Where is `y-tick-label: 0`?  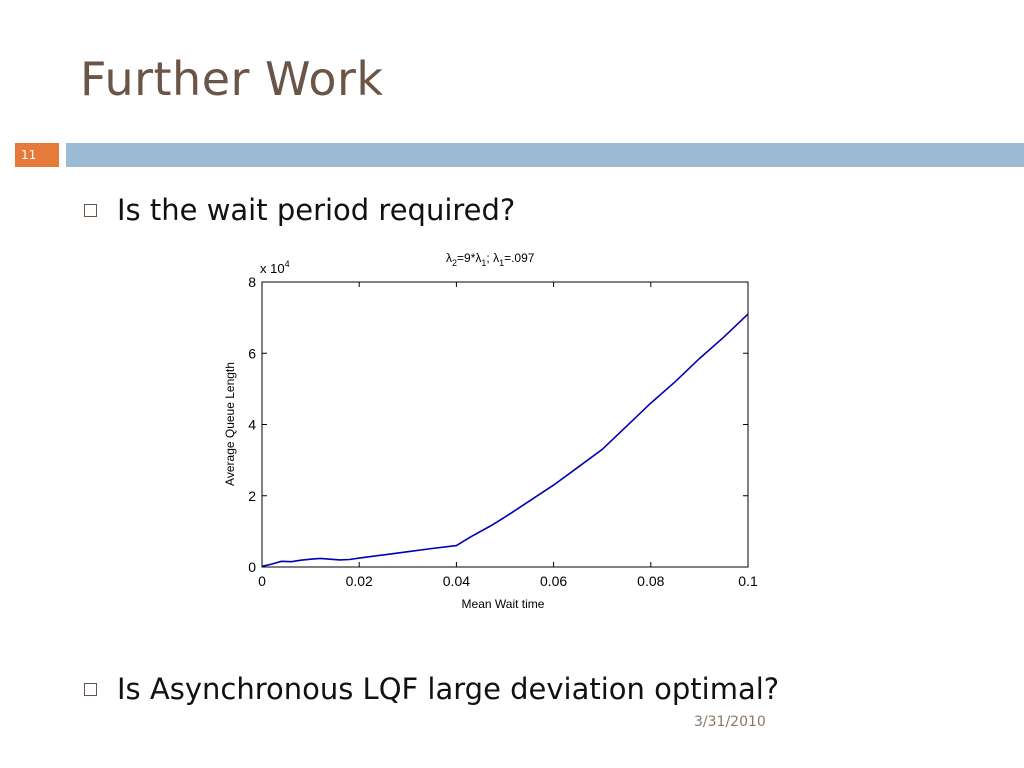
y-tick-label: 0 is located at coordinates (252, 567).